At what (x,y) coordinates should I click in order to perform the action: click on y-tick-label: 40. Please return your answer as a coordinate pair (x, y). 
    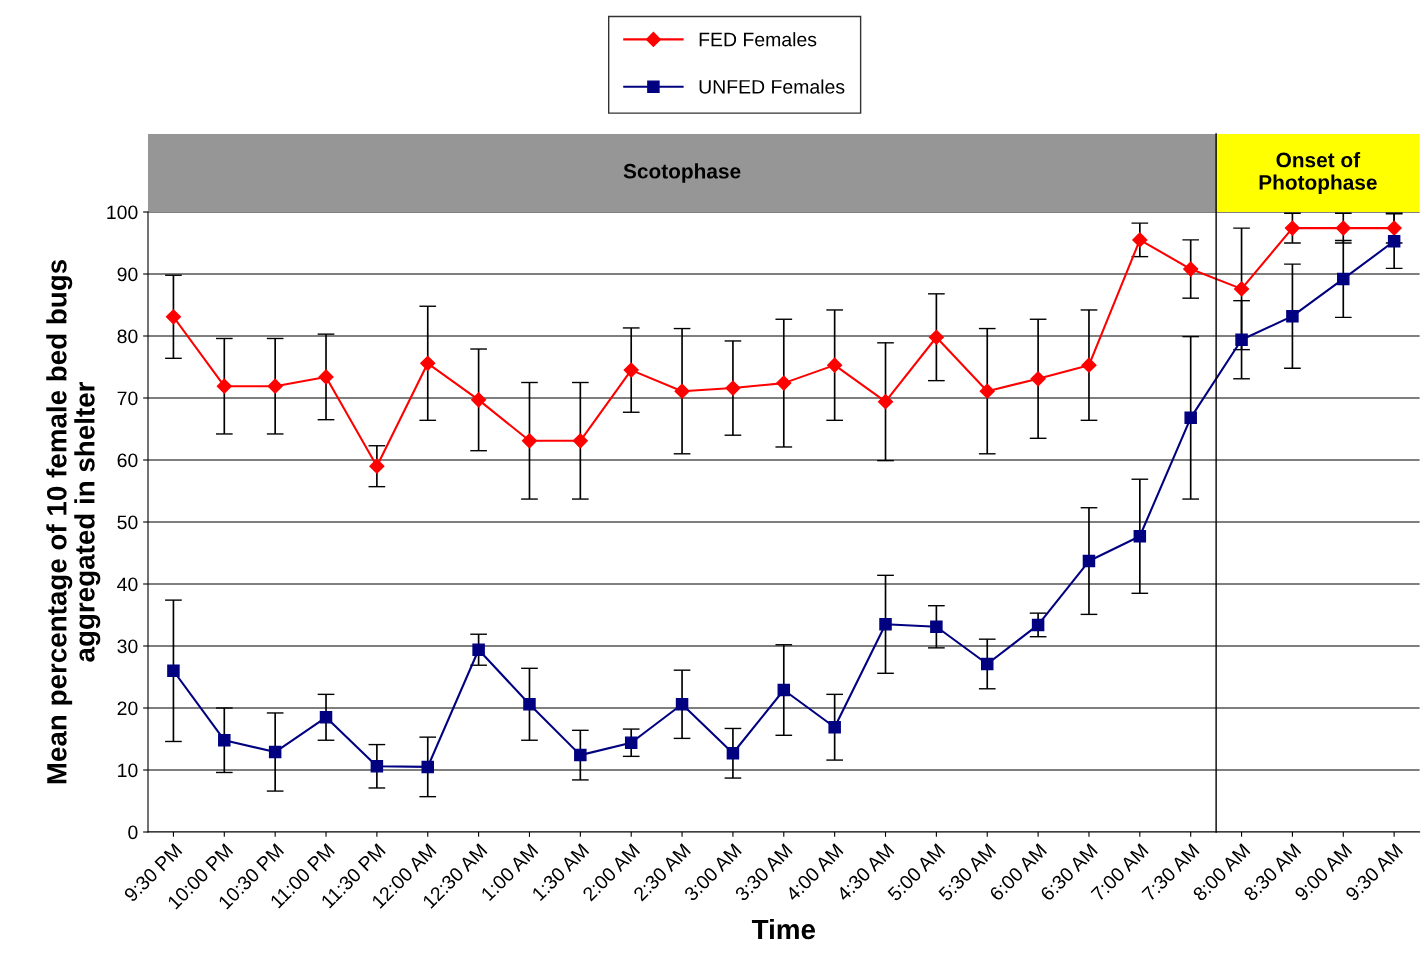
    Looking at the image, I should click on (127, 584).